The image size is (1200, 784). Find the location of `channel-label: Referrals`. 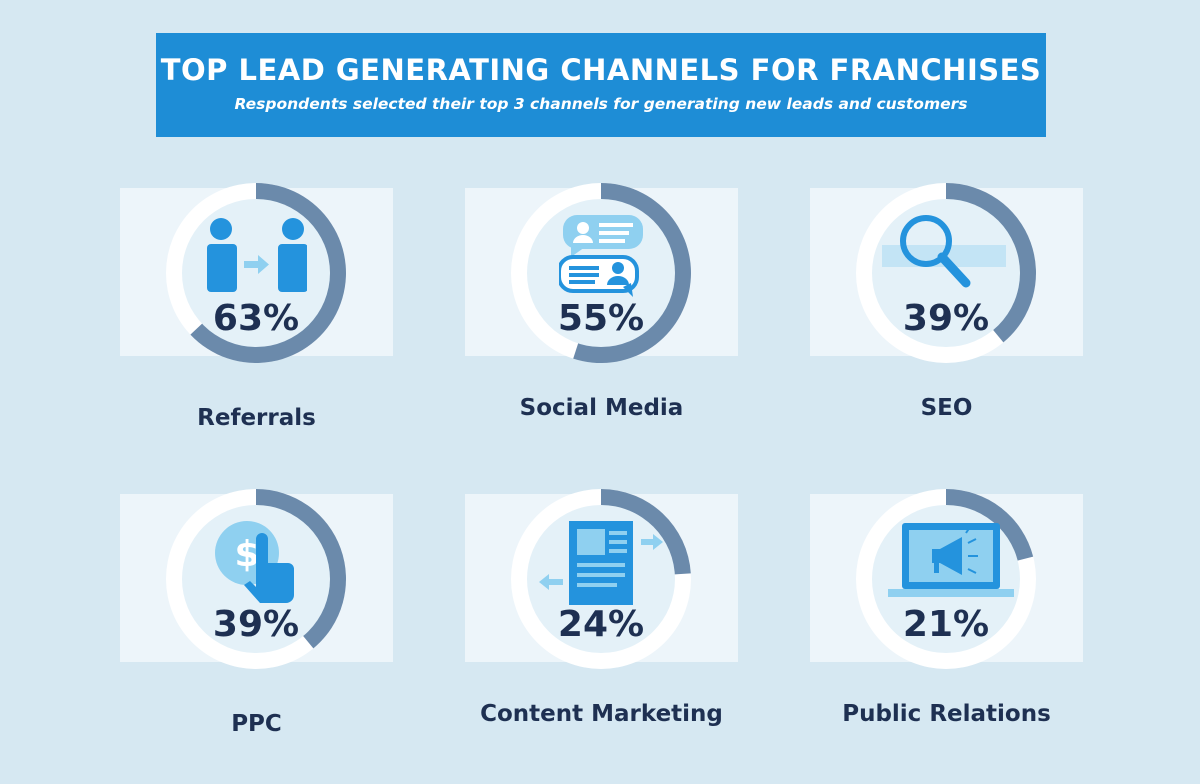

channel-label: Referrals is located at coordinates (256, 418).